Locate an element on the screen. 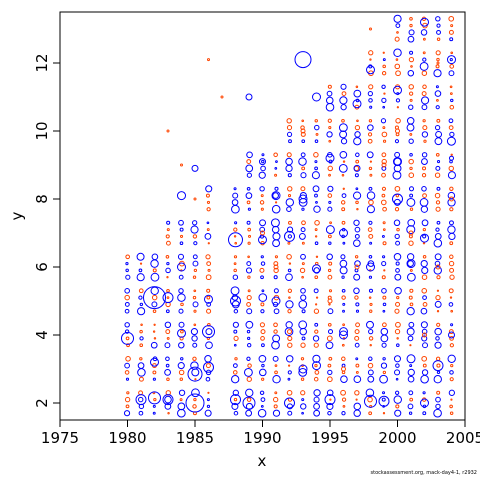  x-tick-label: 2000 is located at coordinates (397, 438).